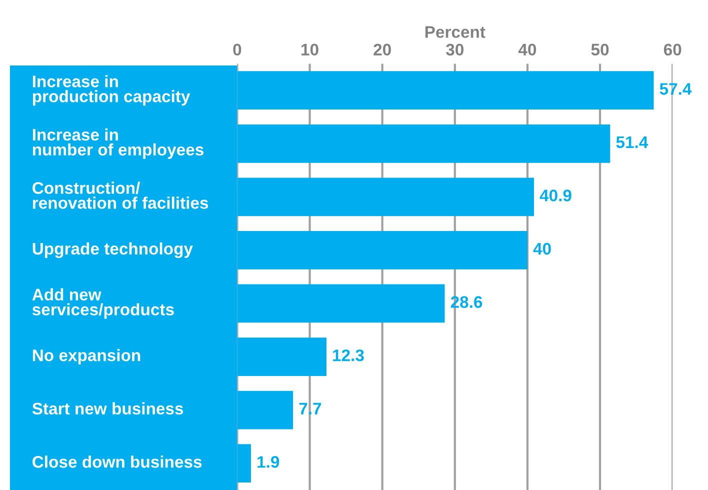 Image resolution: width=708 pixels, height=490 pixels. Describe the element at coordinates (120, 195) in the screenshot. I see `y-tick-label: Construction/ renovation of facilities` at that location.